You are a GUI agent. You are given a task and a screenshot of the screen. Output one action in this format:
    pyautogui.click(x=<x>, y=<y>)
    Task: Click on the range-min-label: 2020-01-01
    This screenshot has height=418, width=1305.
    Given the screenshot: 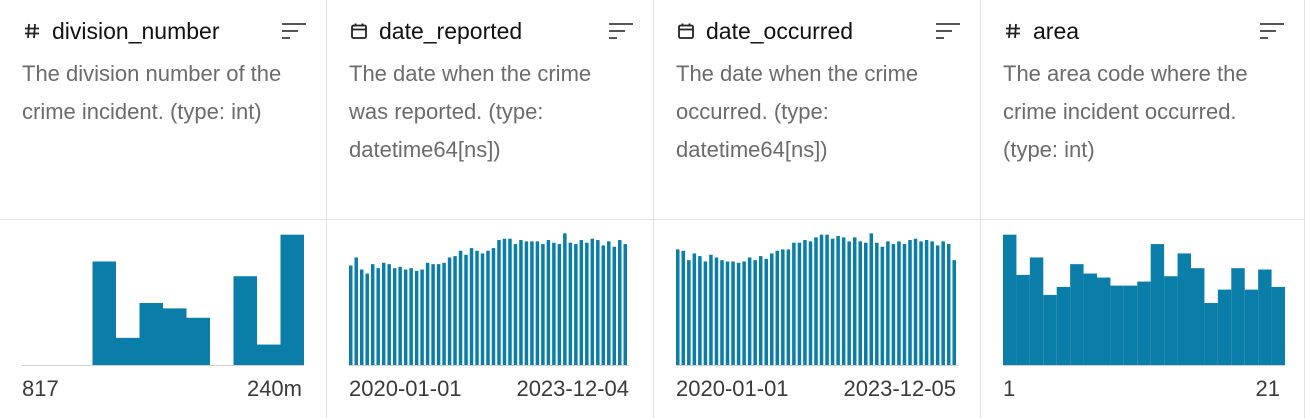 What is the action you would take?
    pyautogui.click(x=405, y=388)
    